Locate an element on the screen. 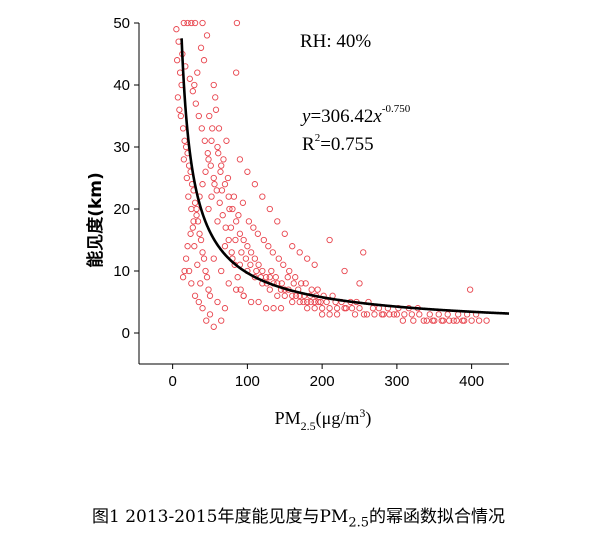 The width and height of the screenshot is (597, 542). x-label-sup: 3 is located at coordinates (362, 413).